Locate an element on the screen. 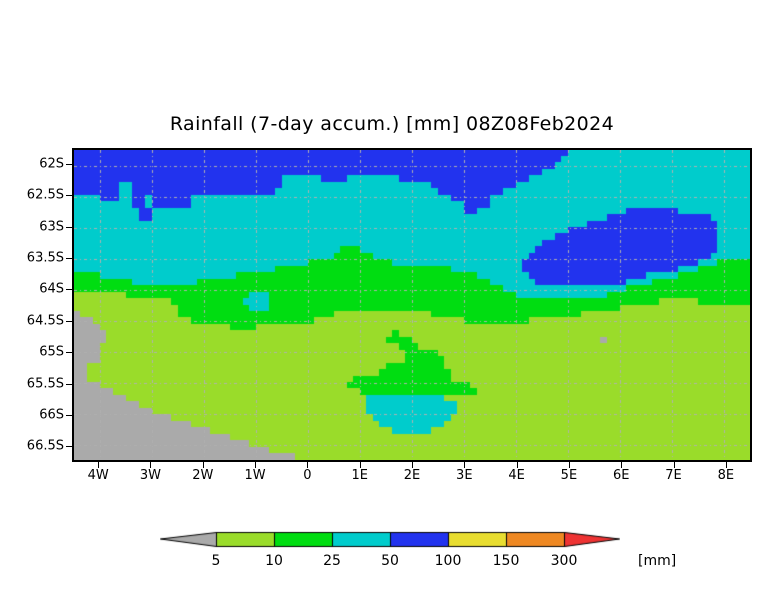 The width and height of the screenshot is (784, 612). colorbar-tick-label: 25 is located at coordinates (332, 561).